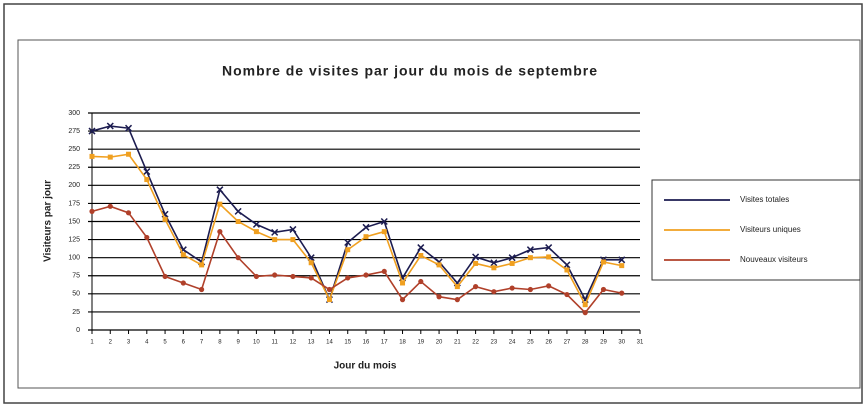 The width and height of the screenshot is (866, 407). What do you see at coordinates (111, 343) in the screenshot?
I see `x-tick-label: 2` at bounding box center [111, 343].